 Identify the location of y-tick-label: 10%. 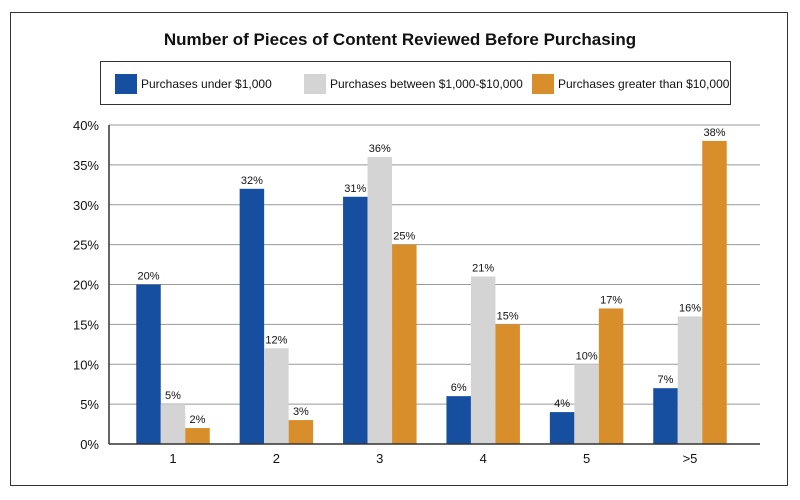
(86, 364).